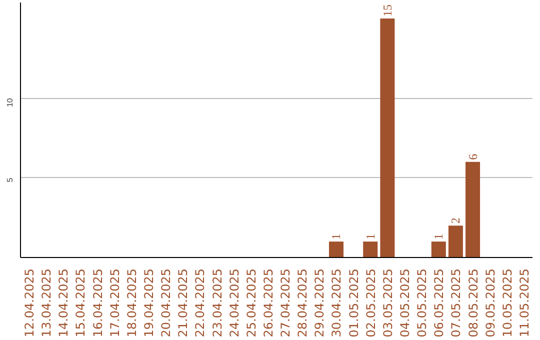 Image resolution: width=540 pixels, height=340 pixels. Describe the element at coordinates (234, 303) in the screenshot. I see `x-tick-label: 24.04.2025` at that location.